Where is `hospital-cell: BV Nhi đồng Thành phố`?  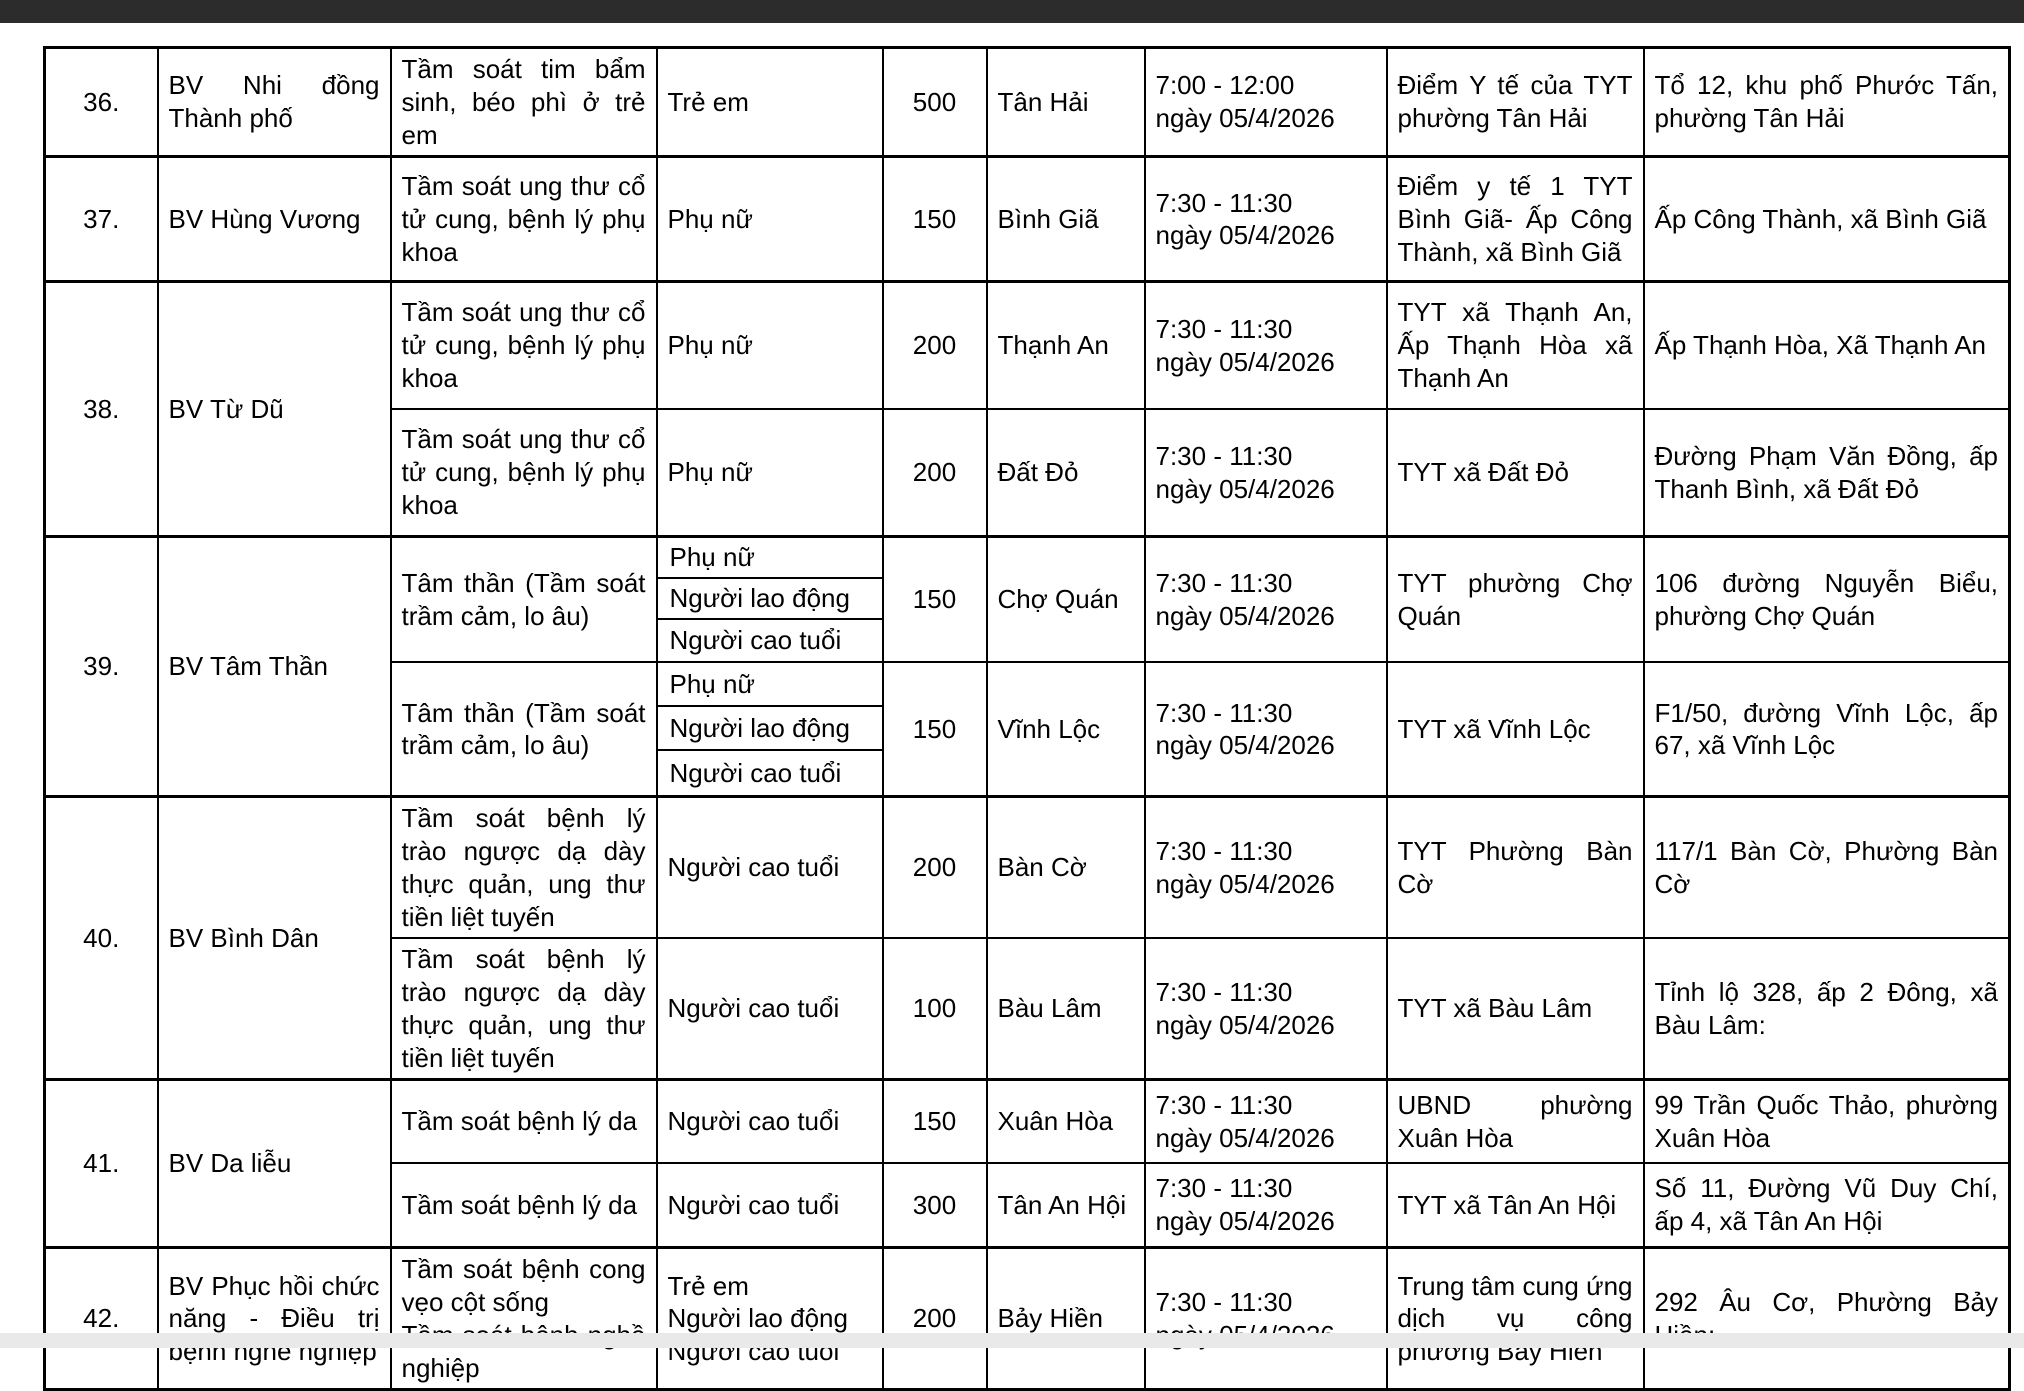 hospital-cell: BV Nhi đồng Thành phố is located at coordinates (274, 101).